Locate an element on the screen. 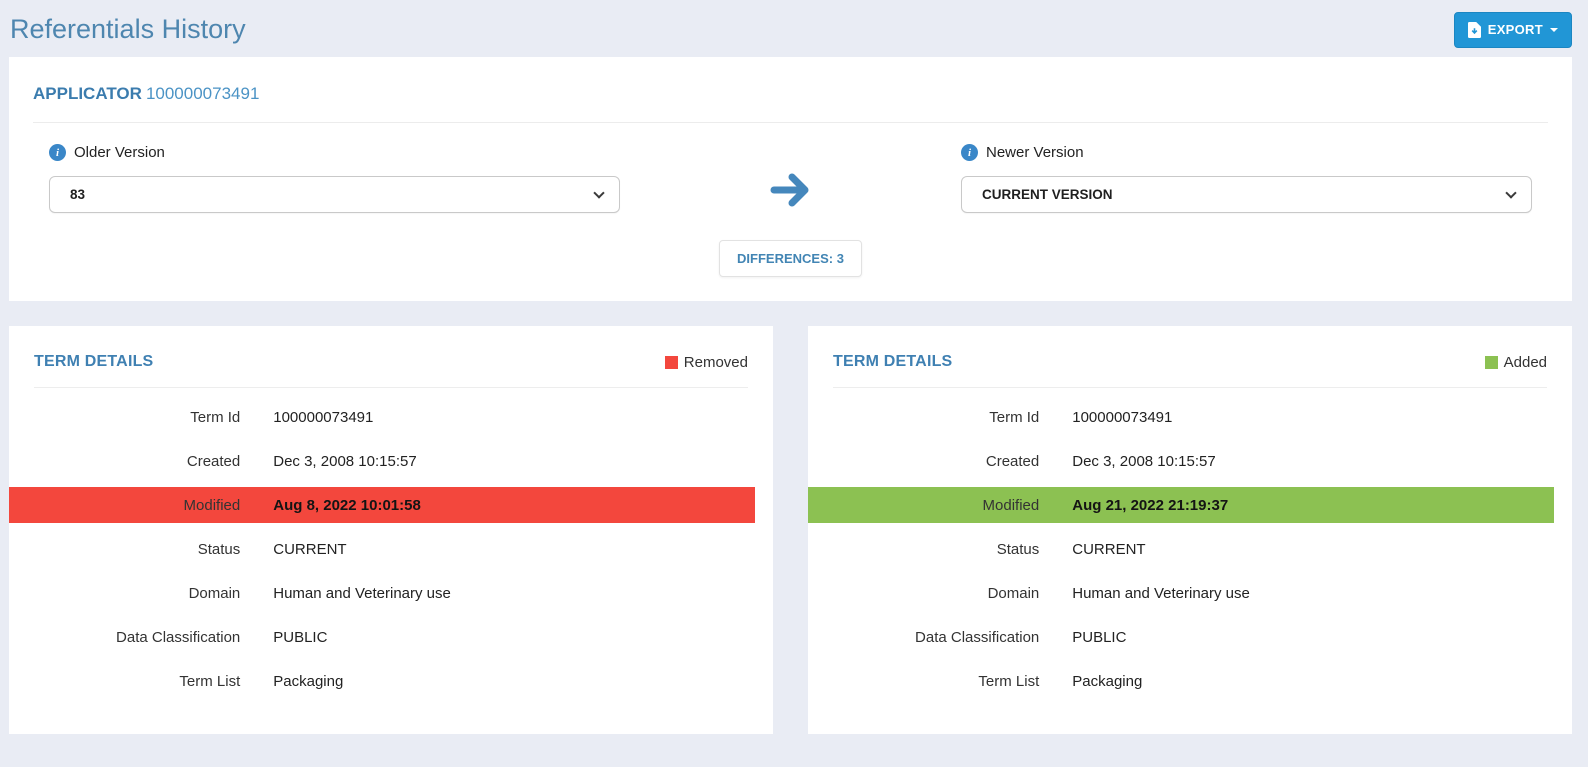 The image size is (1588, 767). older-version-label: Older Version is located at coordinates (119, 152).